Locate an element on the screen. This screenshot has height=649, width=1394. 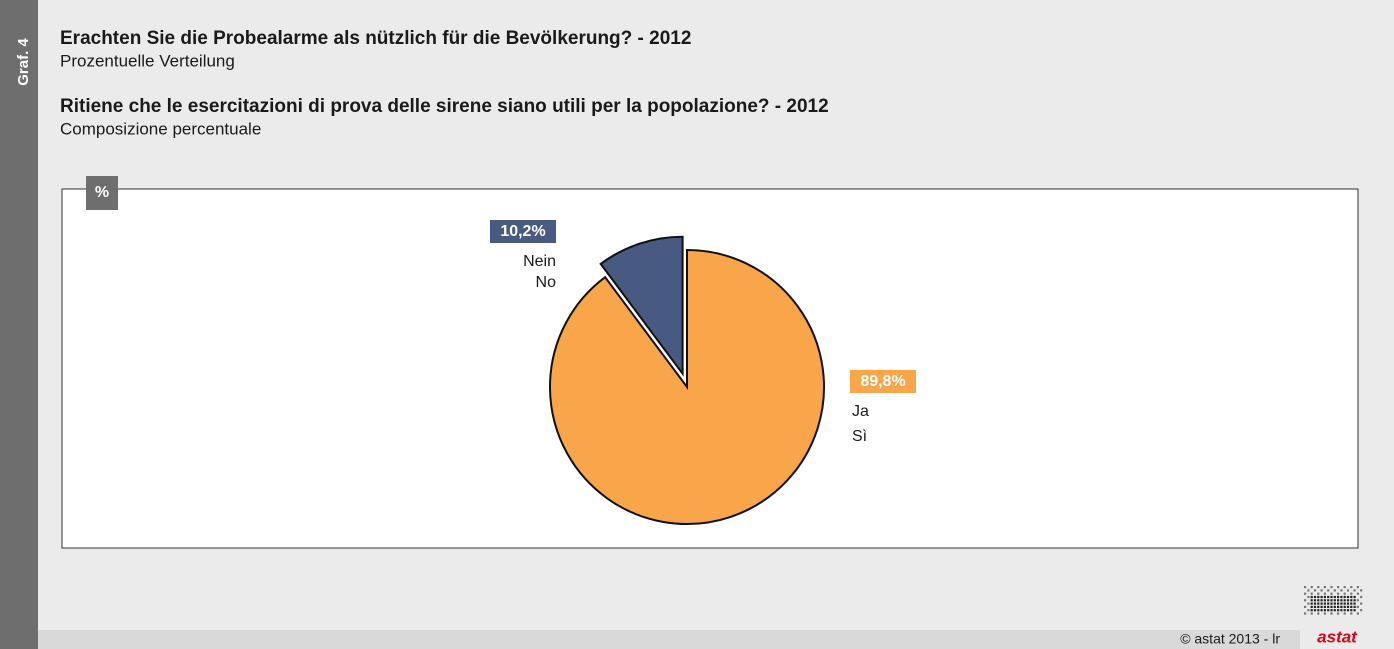
category-label: Sì is located at coordinates (859, 436).